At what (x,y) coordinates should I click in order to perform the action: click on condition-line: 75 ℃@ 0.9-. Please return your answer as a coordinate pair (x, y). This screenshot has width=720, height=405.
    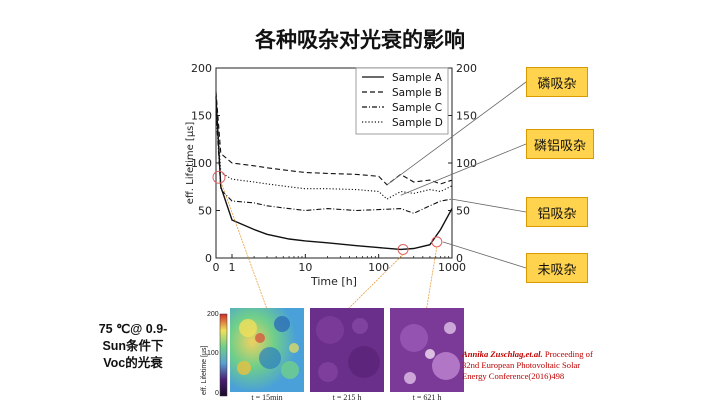
    Looking at the image, I should click on (133, 329).